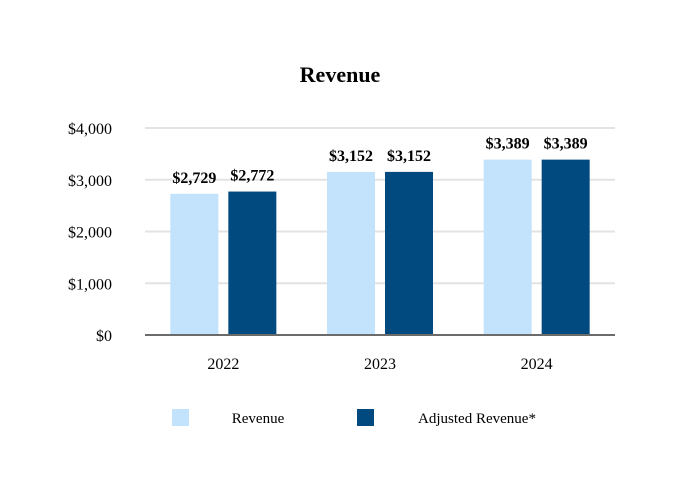  Describe the element at coordinates (354, 418) in the screenshot. I see `legend: Revenue Adjusted Revenue*` at that location.